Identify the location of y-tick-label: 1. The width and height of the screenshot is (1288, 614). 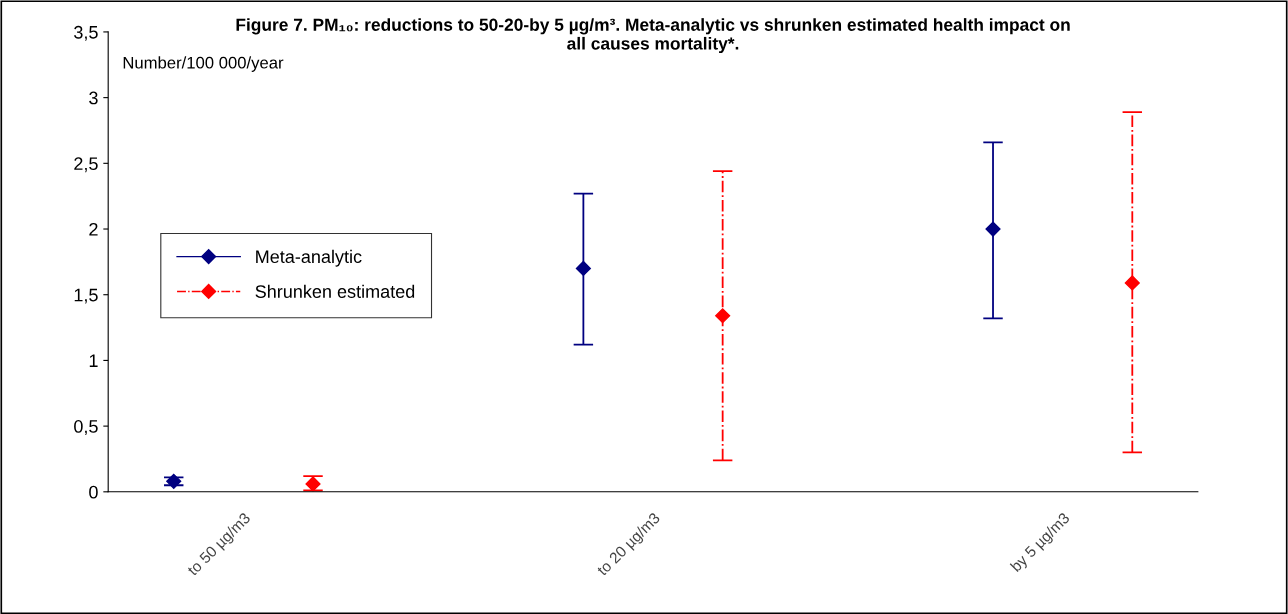
(93, 360).